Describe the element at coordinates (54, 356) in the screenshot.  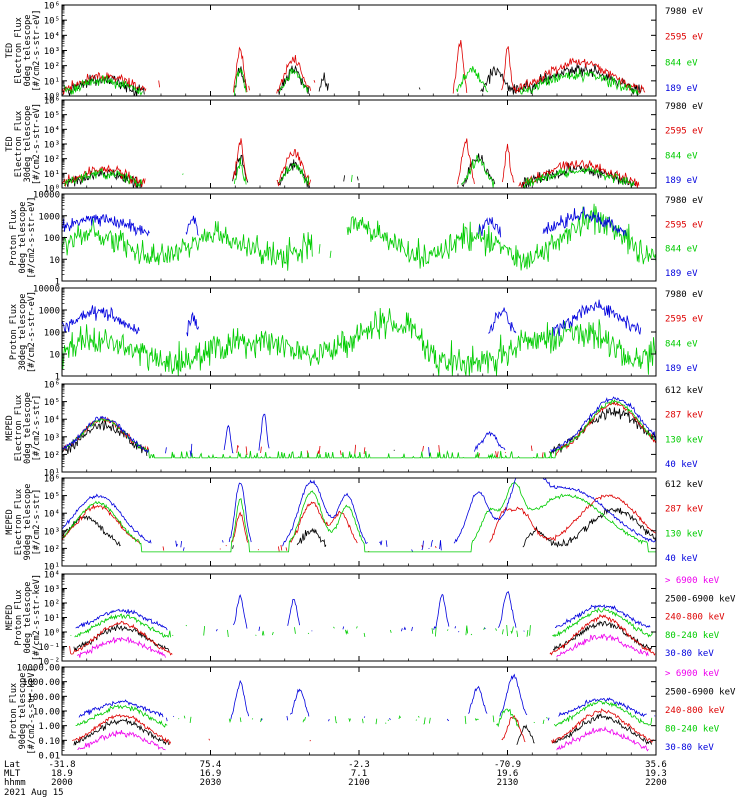
I see `y-tick-label-ted-p-30-1: 10` at that location.